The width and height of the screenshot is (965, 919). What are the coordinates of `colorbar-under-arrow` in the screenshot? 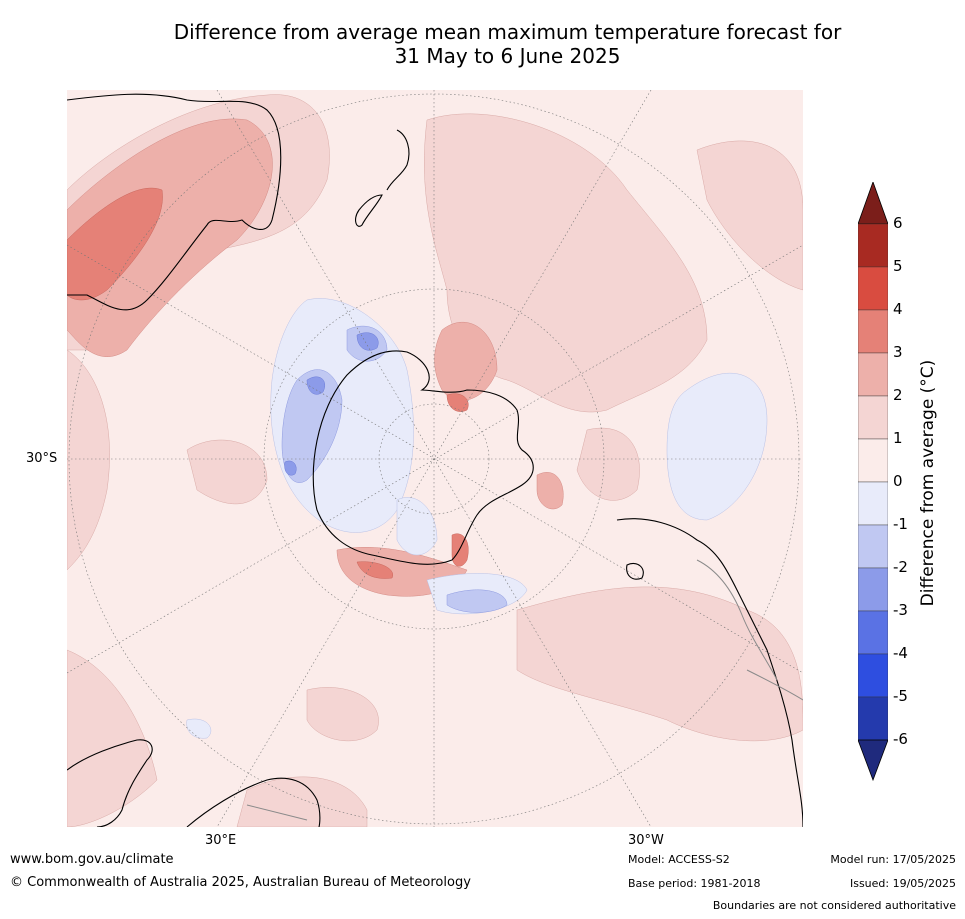 It's located at (873, 760).